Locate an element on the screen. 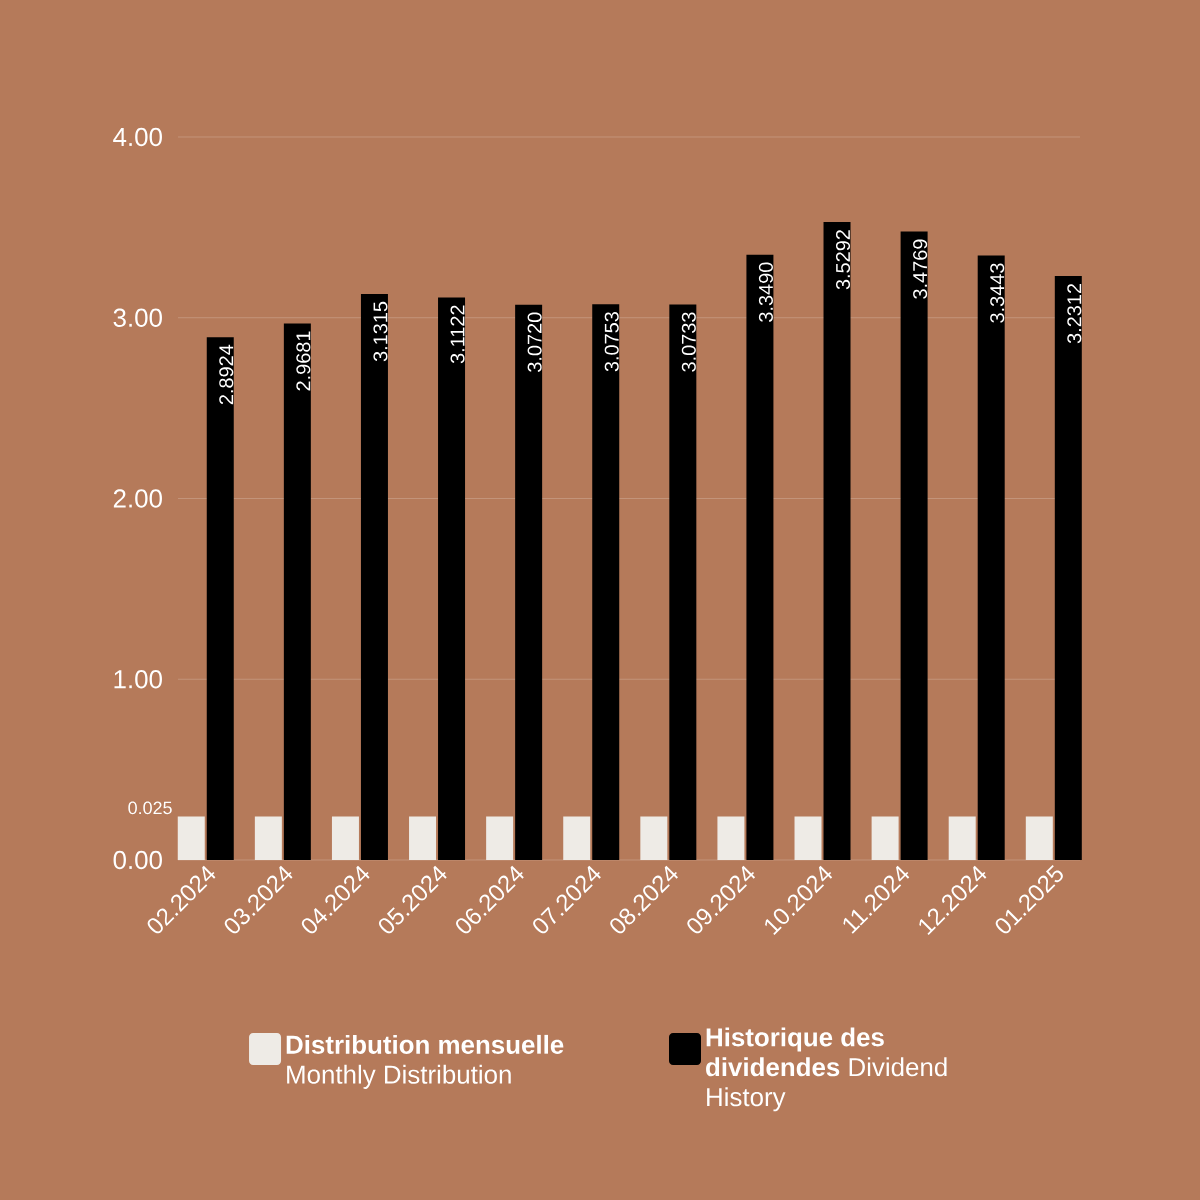 This screenshot has height=1200, width=1200. data-label: 3.4769 is located at coordinates (920, 269).